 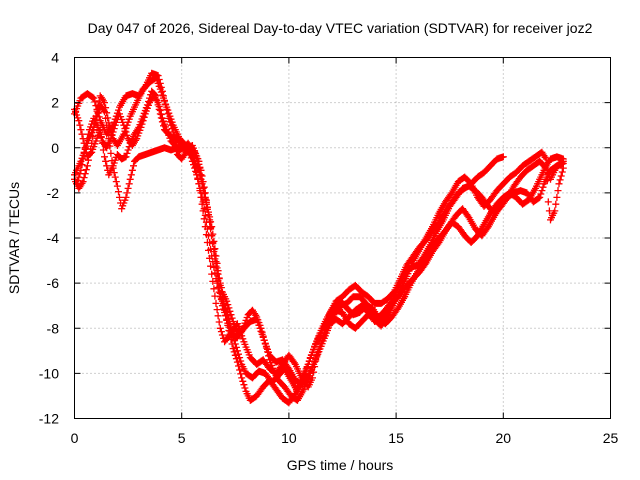 What do you see at coordinates (75, 438) in the screenshot?
I see `x-tick-label: 0` at bounding box center [75, 438].